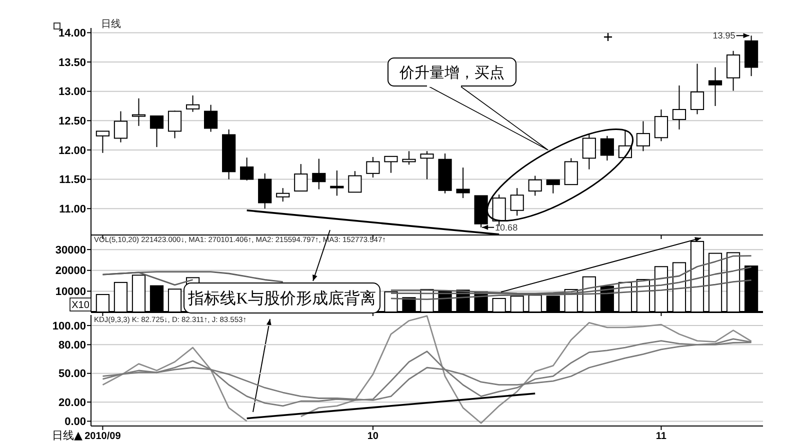 This screenshot has width=796, height=445. What do you see at coordinates (72, 374) in the screenshot?
I see `y-tick-label: 50.00` at bounding box center [72, 374].